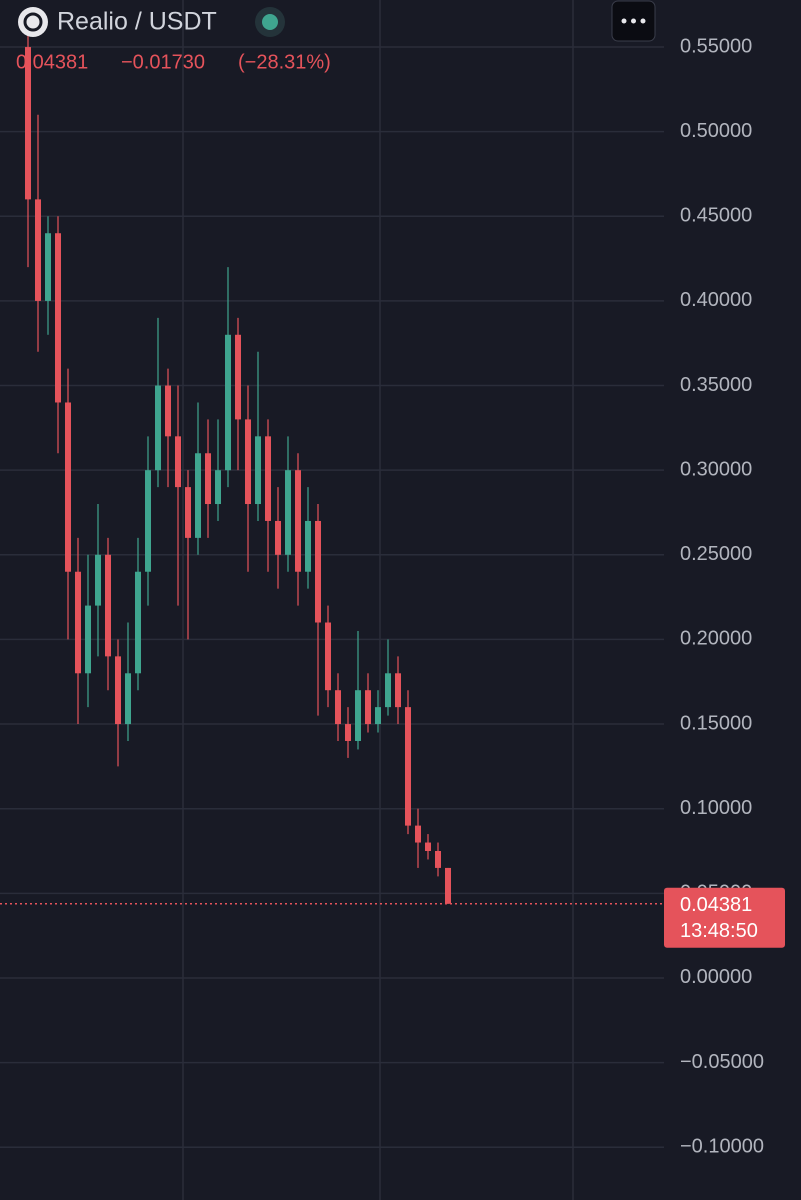 The image size is (801, 1200). What do you see at coordinates (722, 1062) in the screenshot?
I see `y-tick-label: −0.05000` at bounding box center [722, 1062].